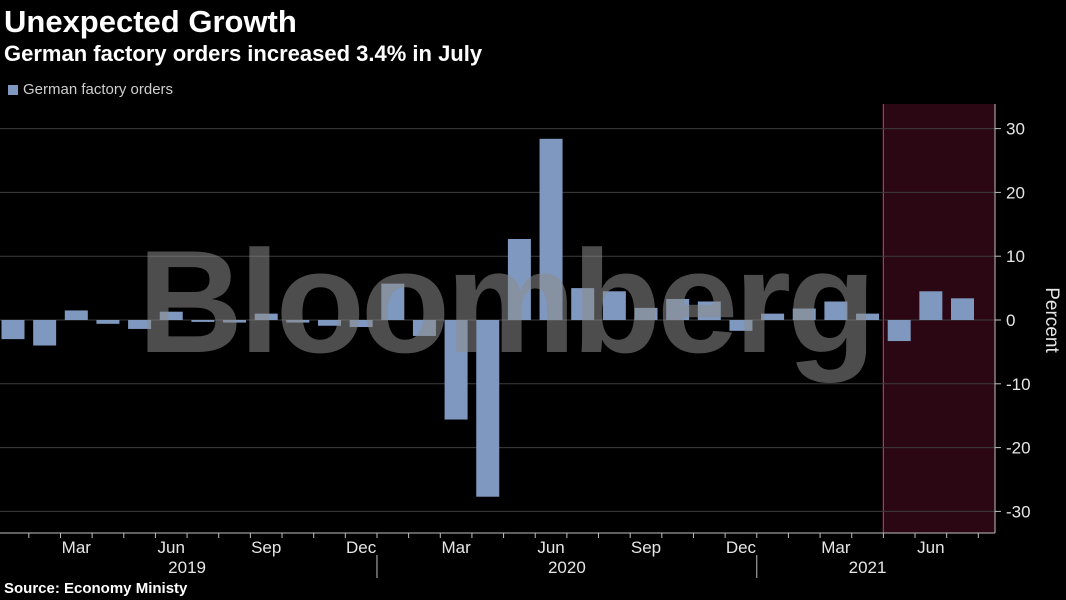  What do you see at coordinates (1015, 256) in the screenshot?
I see `y-tick-label: 10` at bounding box center [1015, 256].